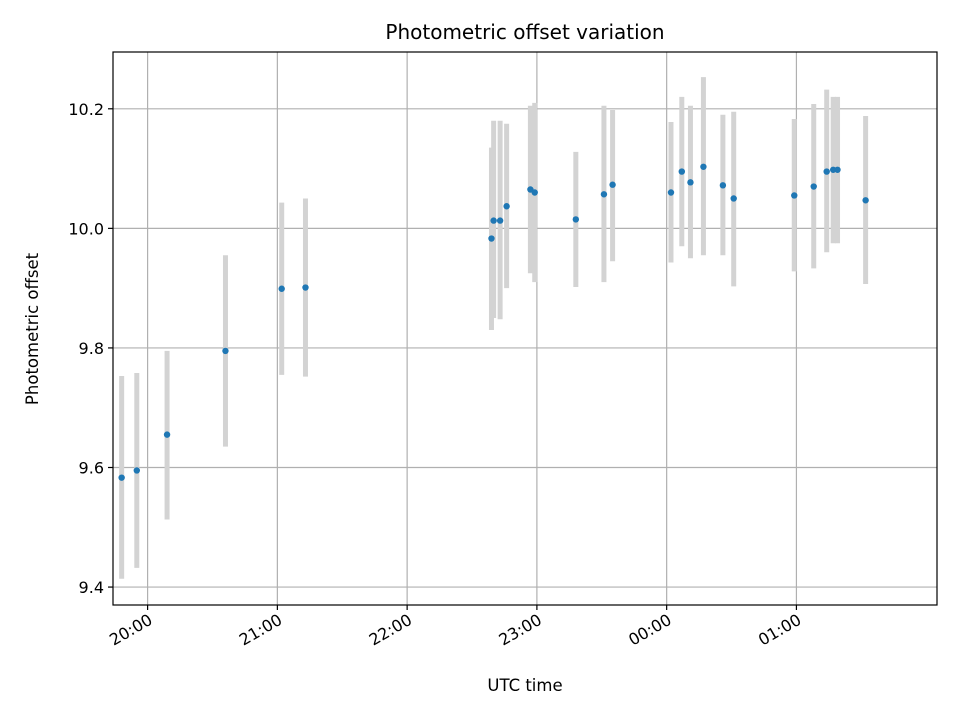 This screenshot has width=960, height=720. Describe the element at coordinates (32, 328) in the screenshot. I see `y-axis-title: Photometric offset` at that location.